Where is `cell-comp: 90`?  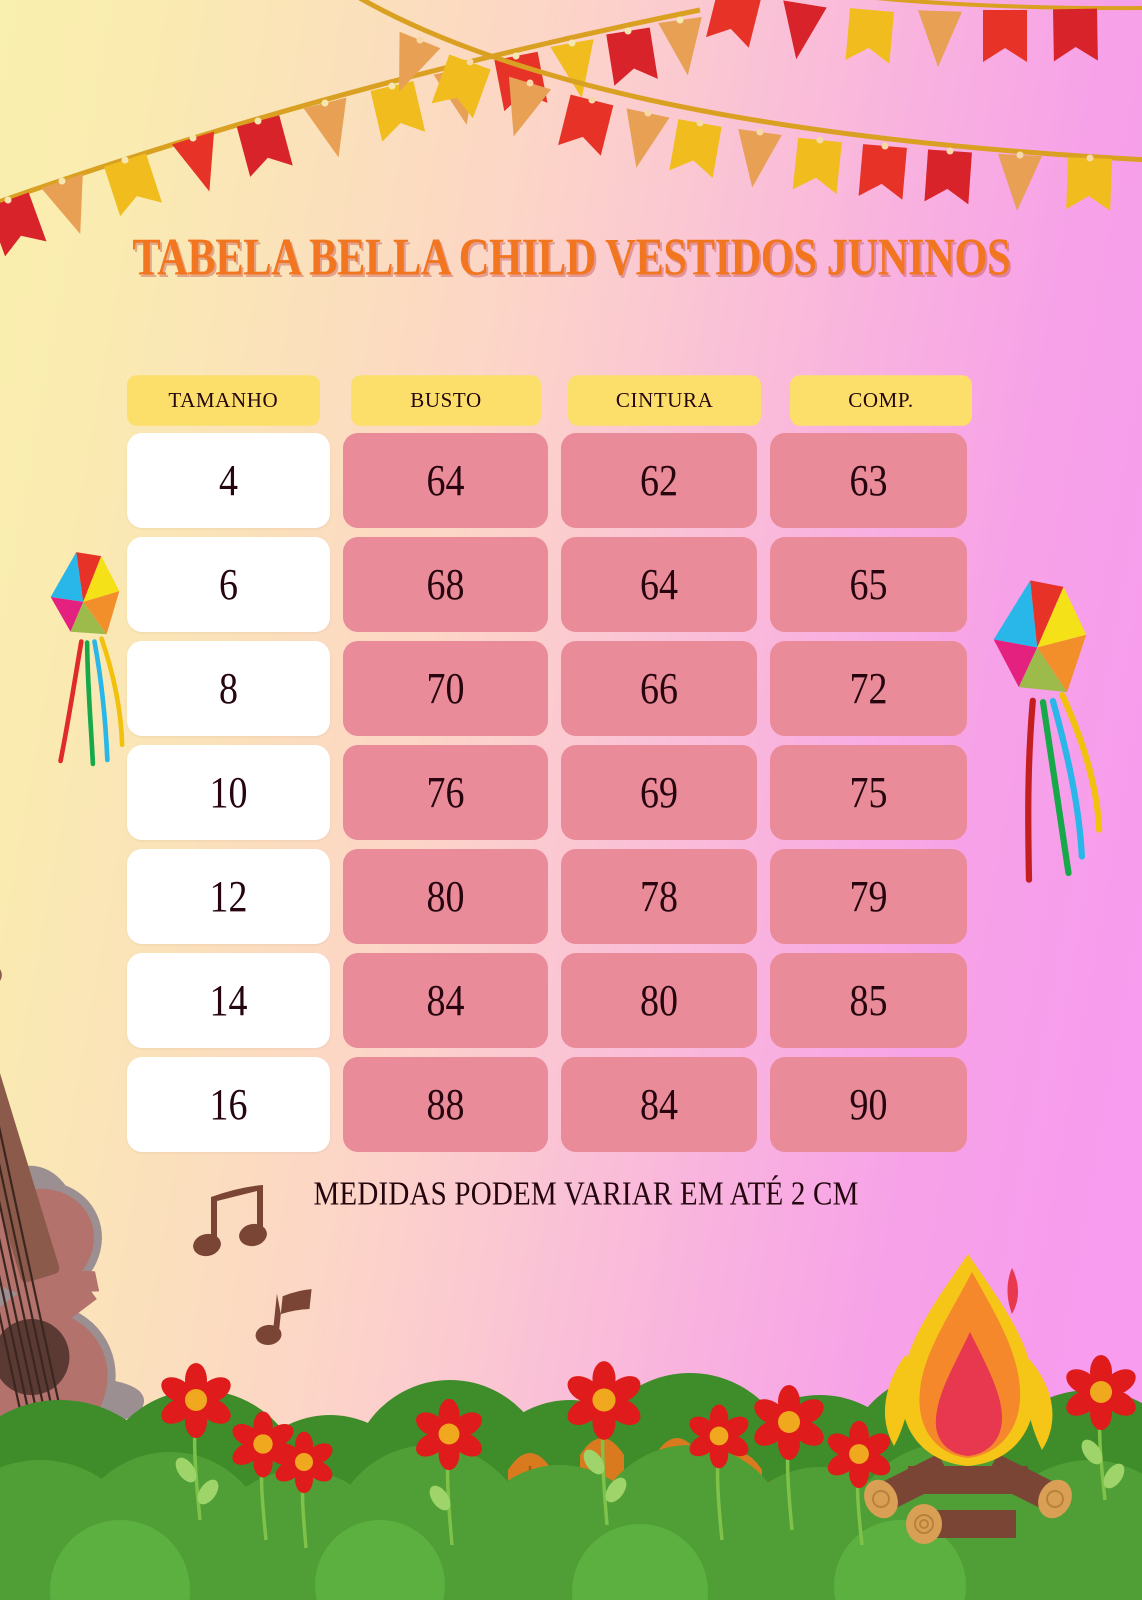 cell-comp: 90 is located at coordinates (868, 1104).